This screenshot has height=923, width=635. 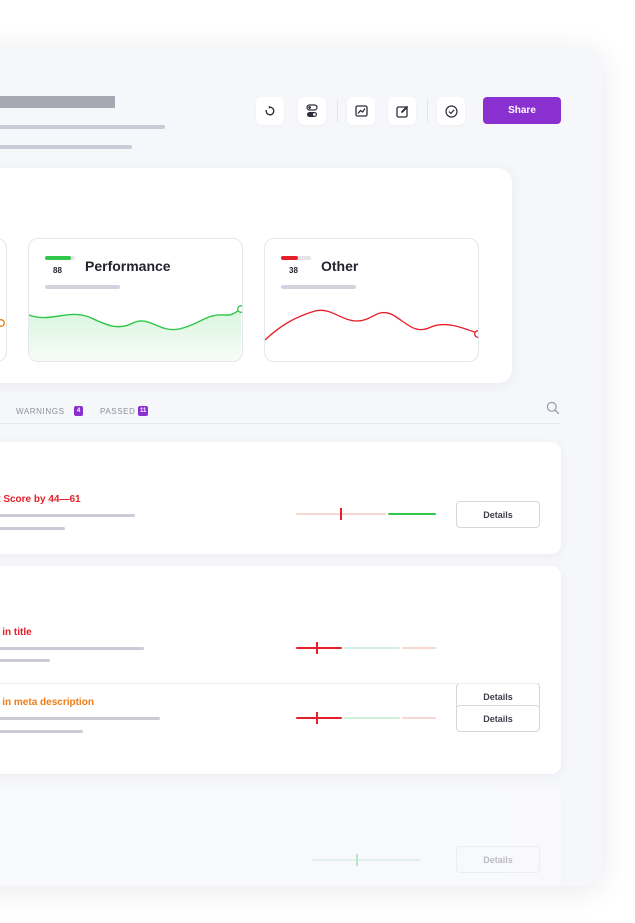 I want to click on row-divider, so click(x=270, y=683).